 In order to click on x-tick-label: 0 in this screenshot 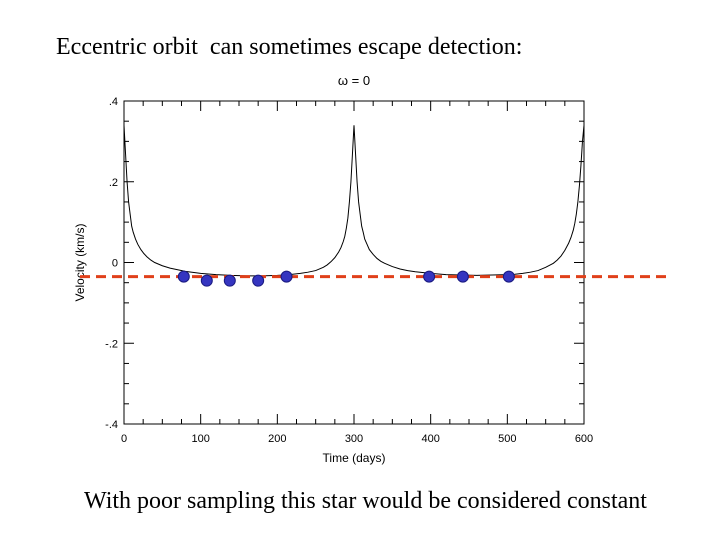, I will do `click(124, 439)`.